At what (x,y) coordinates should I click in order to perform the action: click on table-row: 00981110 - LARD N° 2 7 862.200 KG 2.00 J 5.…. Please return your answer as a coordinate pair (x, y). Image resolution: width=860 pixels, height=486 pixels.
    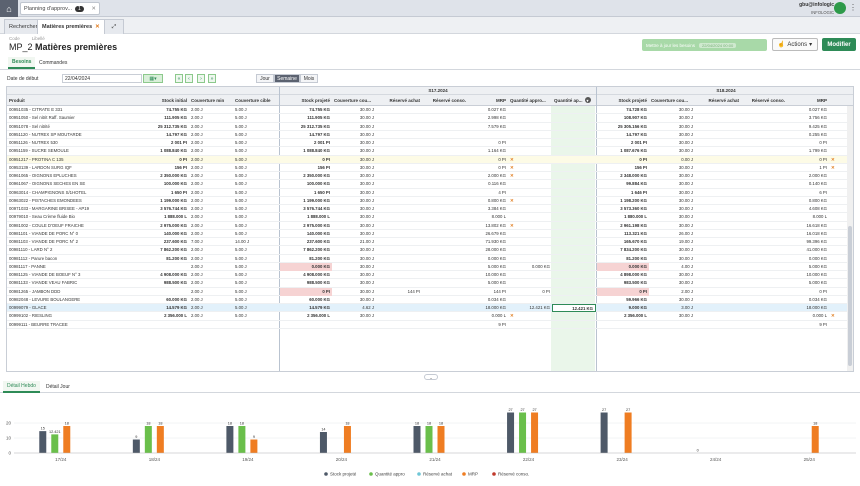
    Looking at the image, I should click on (430, 250).